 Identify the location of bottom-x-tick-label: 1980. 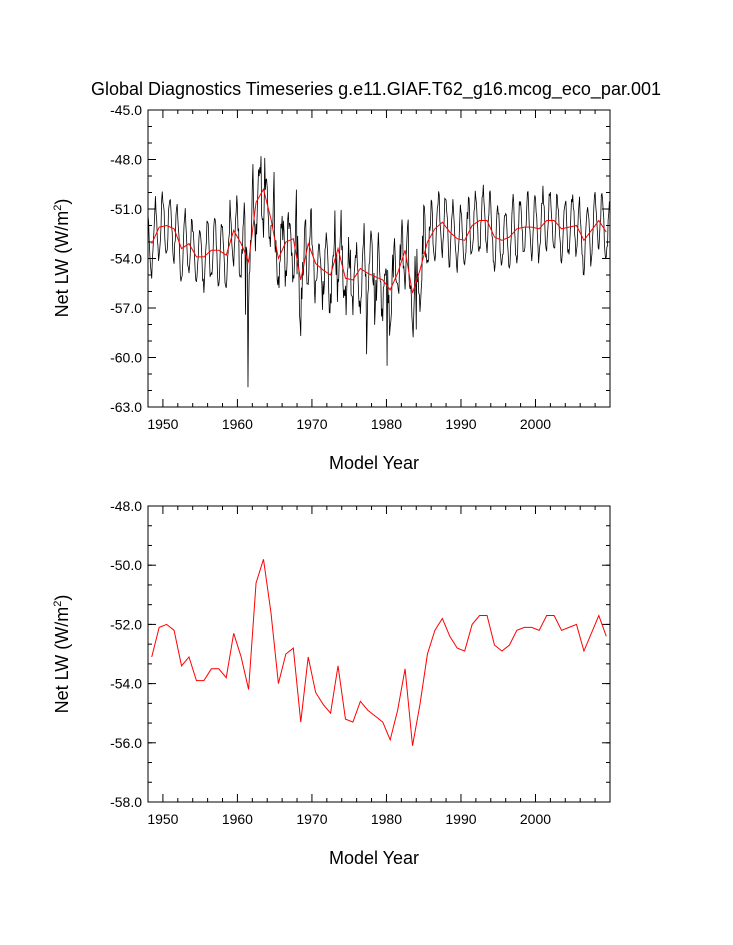
(386, 819).